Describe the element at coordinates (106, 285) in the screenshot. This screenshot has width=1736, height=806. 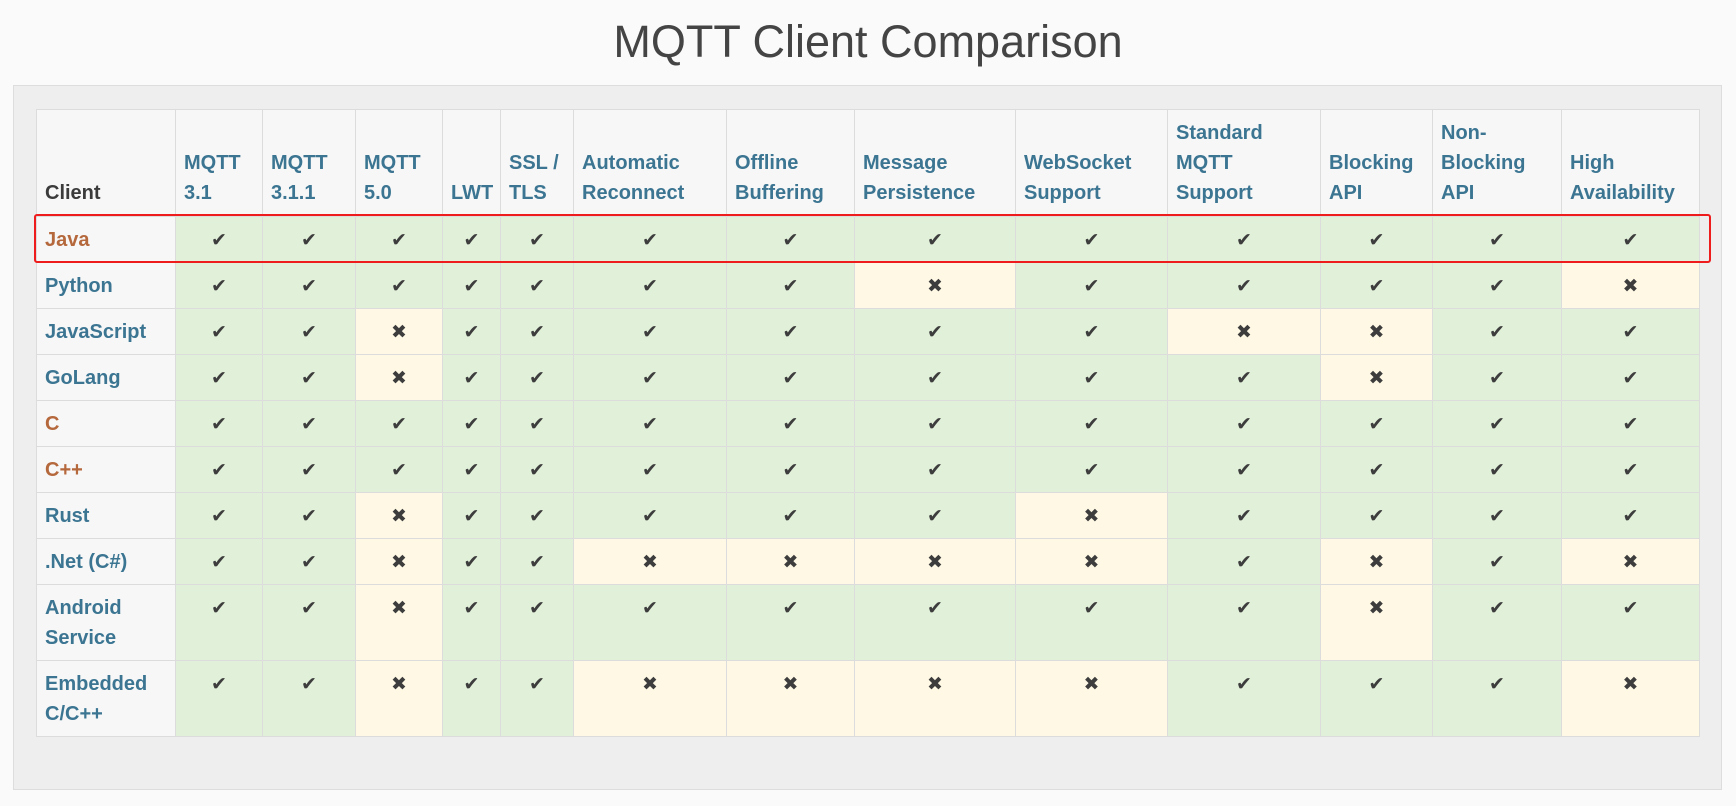
I see `client-link-python: Python` at that location.